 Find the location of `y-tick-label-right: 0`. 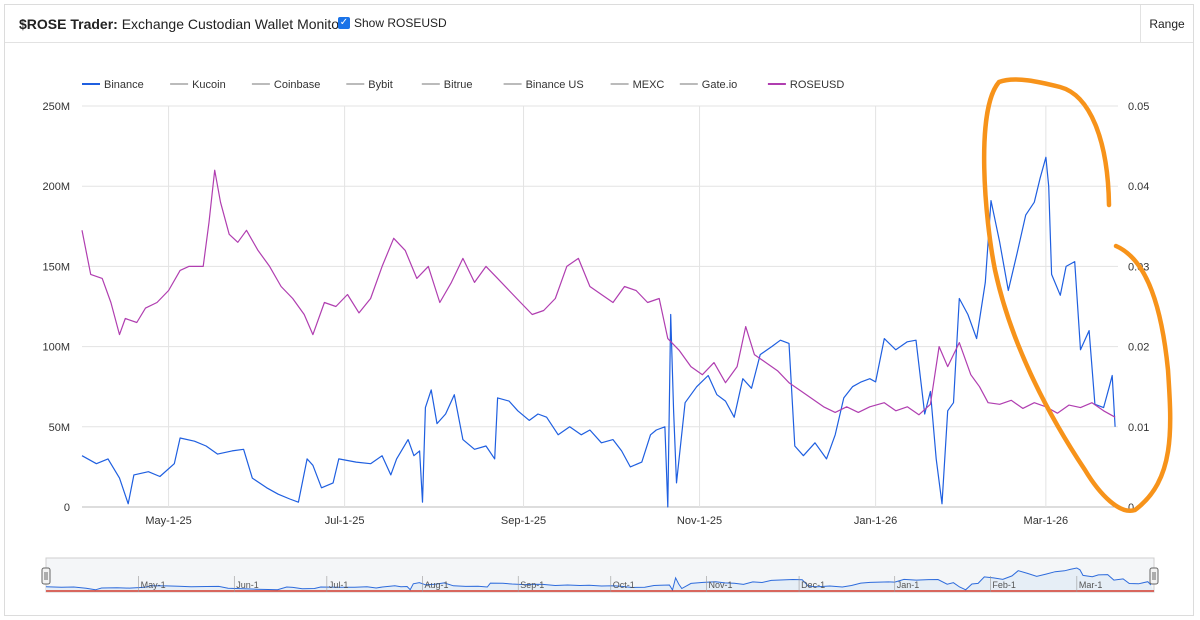

y-tick-label-right: 0 is located at coordinates (1131, 508).